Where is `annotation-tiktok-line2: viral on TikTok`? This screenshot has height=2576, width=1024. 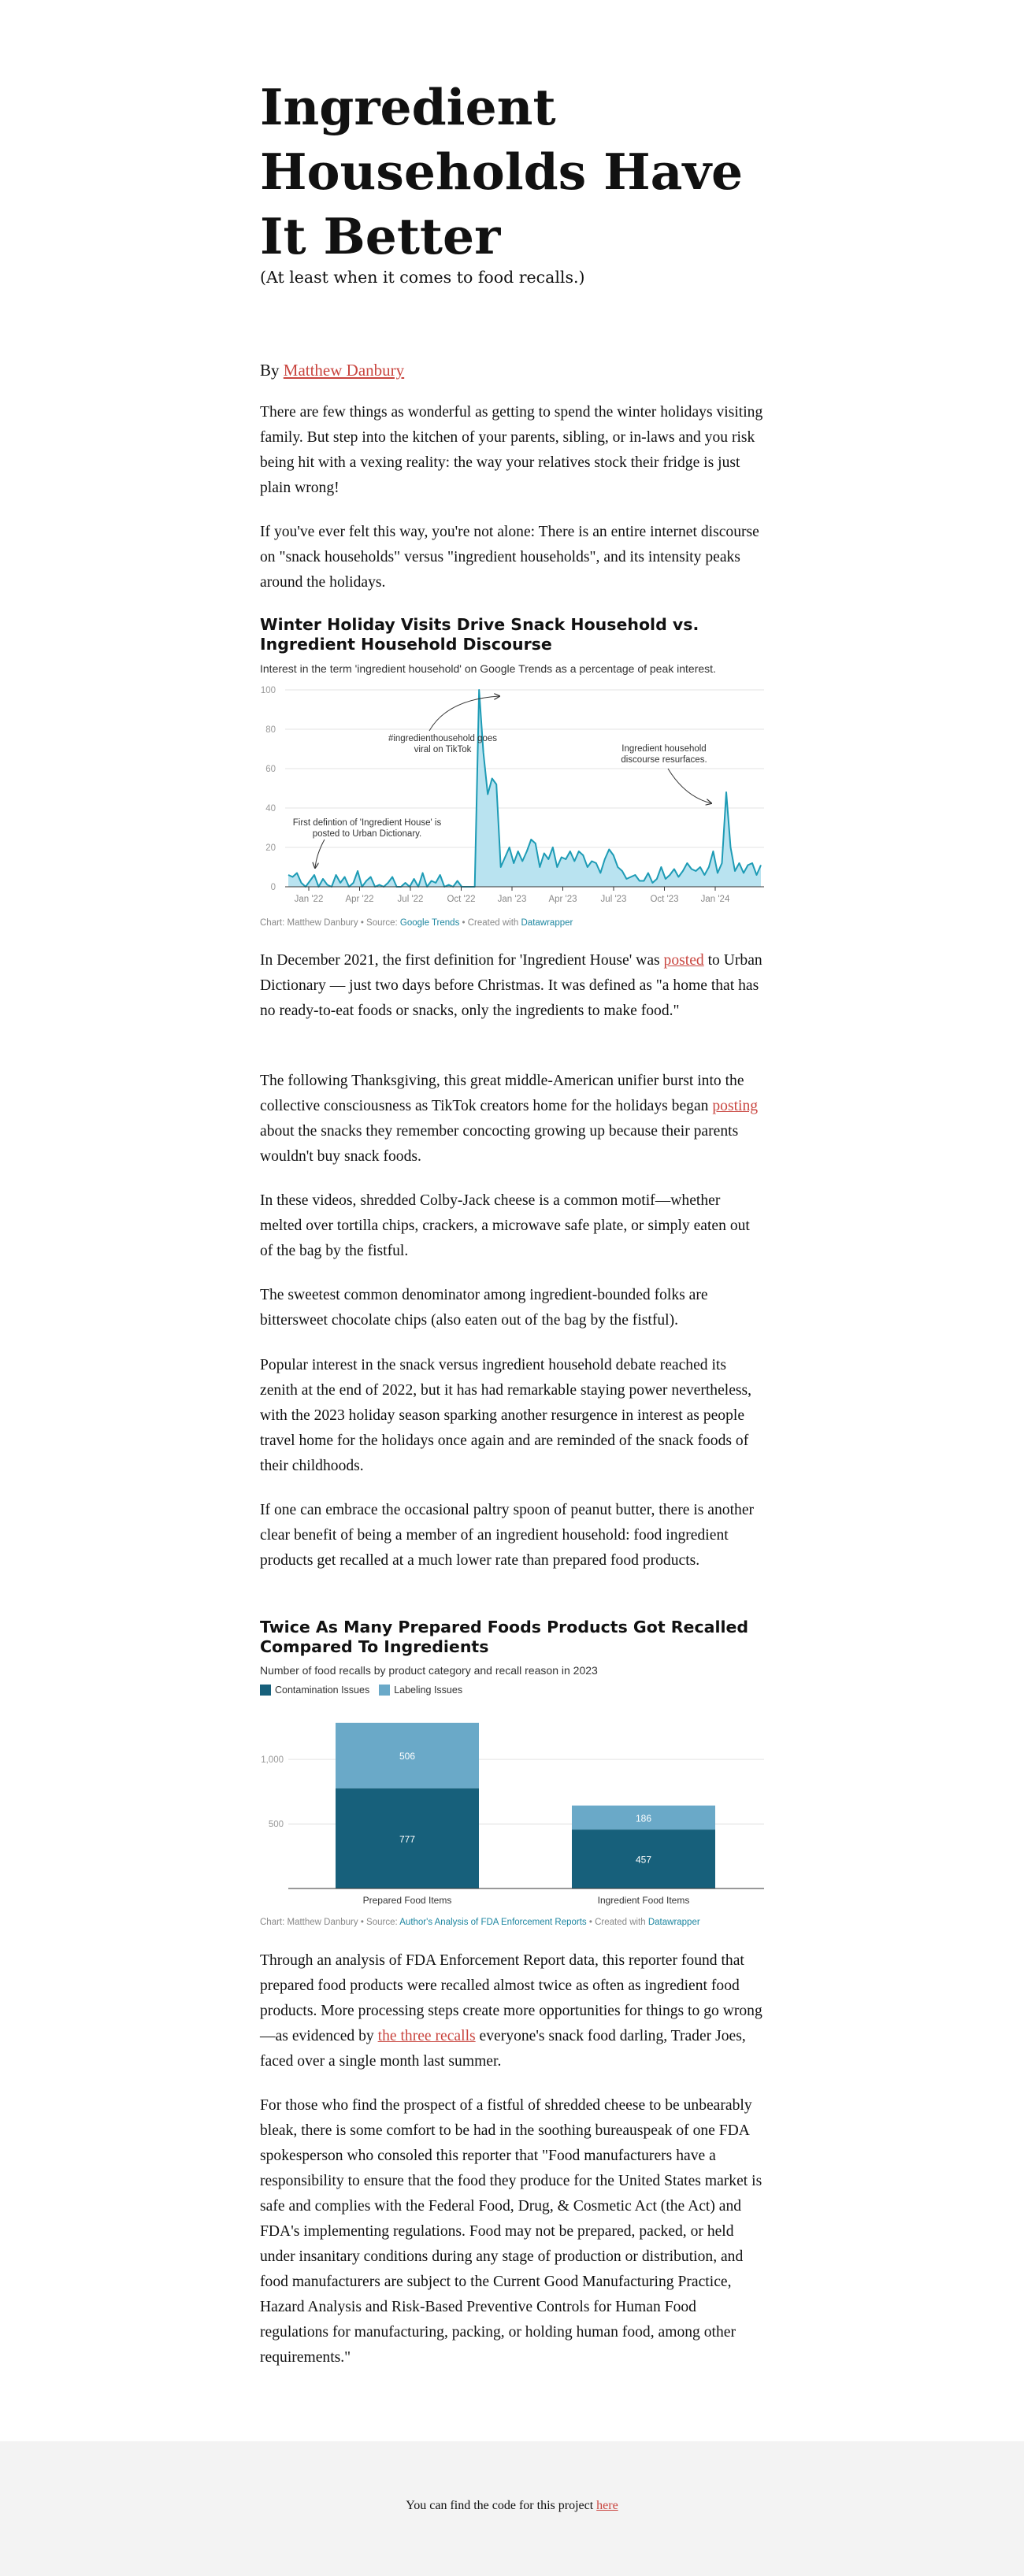
annotation-tiktok-line2: viral on TikTok is located at coordinates (443, 749).